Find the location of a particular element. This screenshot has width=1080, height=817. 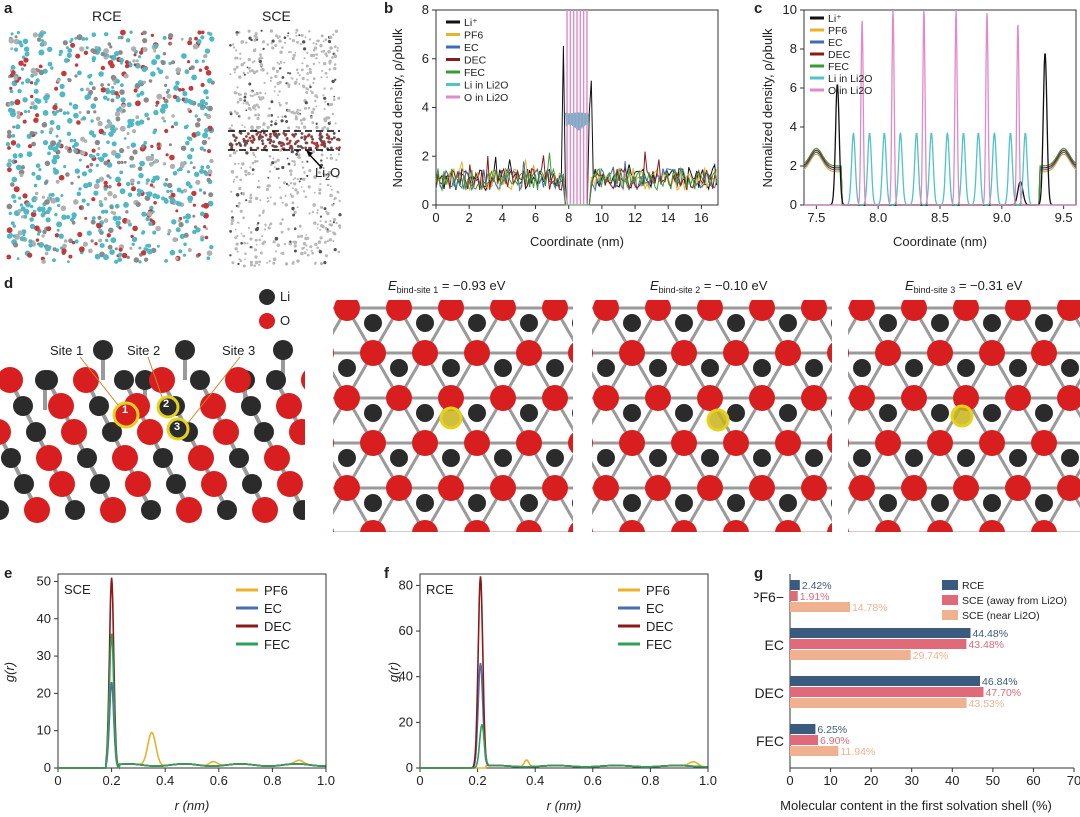

bar-SCE (away from Li2O) is located at coordinates (878, 644).